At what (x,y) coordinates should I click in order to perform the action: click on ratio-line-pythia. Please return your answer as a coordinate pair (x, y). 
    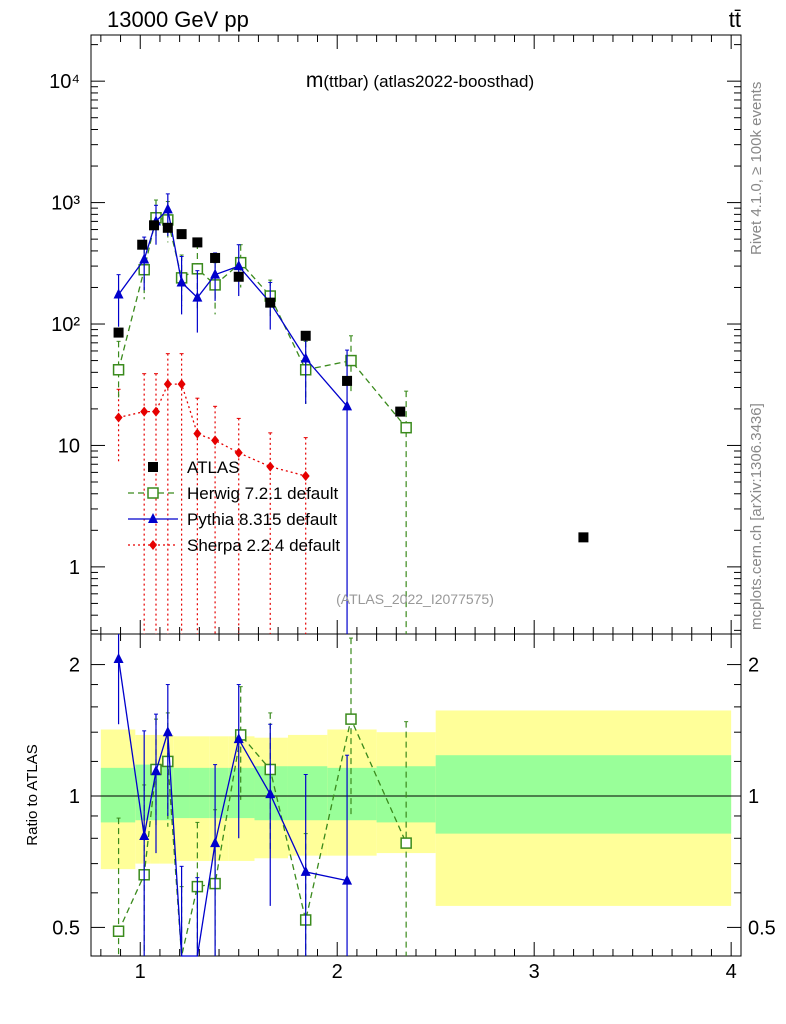
    Looking at the image, I should click on (232, 807).